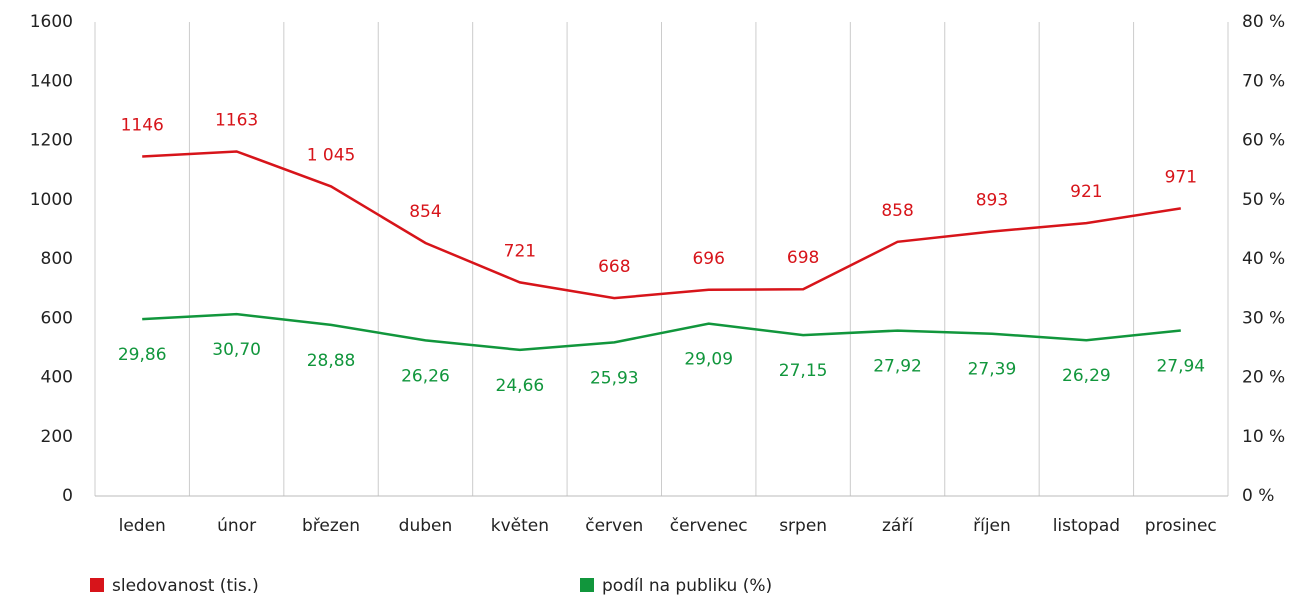 This screenshot has width=1294, height=601. Describe the element at coordinates (992, 200) in the screenshot. I see `data-label: 893` at that location.